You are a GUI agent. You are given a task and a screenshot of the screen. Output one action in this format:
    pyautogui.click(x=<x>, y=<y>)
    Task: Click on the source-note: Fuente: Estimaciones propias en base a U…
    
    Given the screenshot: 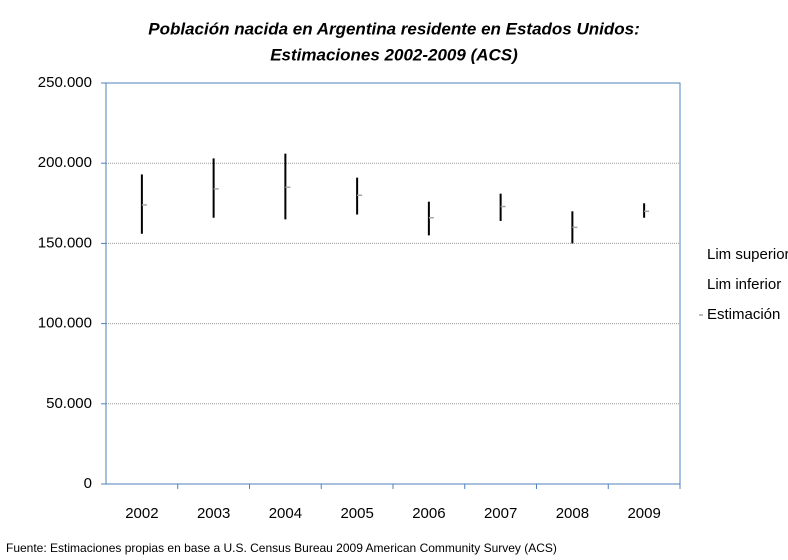 What is the action you would take?
    pyautogui.click(x=281, y=548)
    